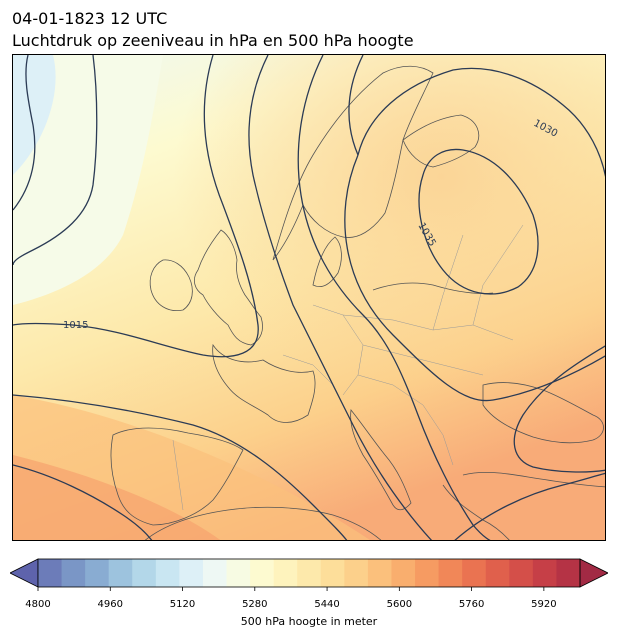 The width and height of the screenshot is (618, 639). What do you see at coordinates (327, 604) in the screenshot?
I see `colorbar-tick-label: 5440` at bounding box center [327, 604].